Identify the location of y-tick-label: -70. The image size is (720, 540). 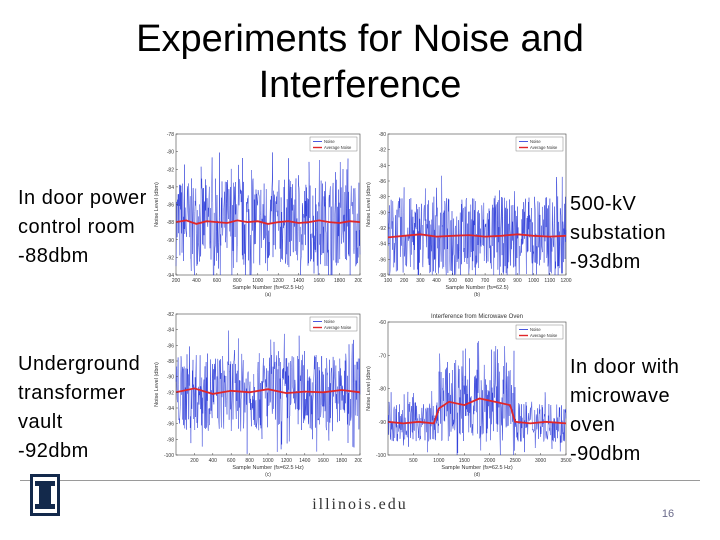
(382, 356).